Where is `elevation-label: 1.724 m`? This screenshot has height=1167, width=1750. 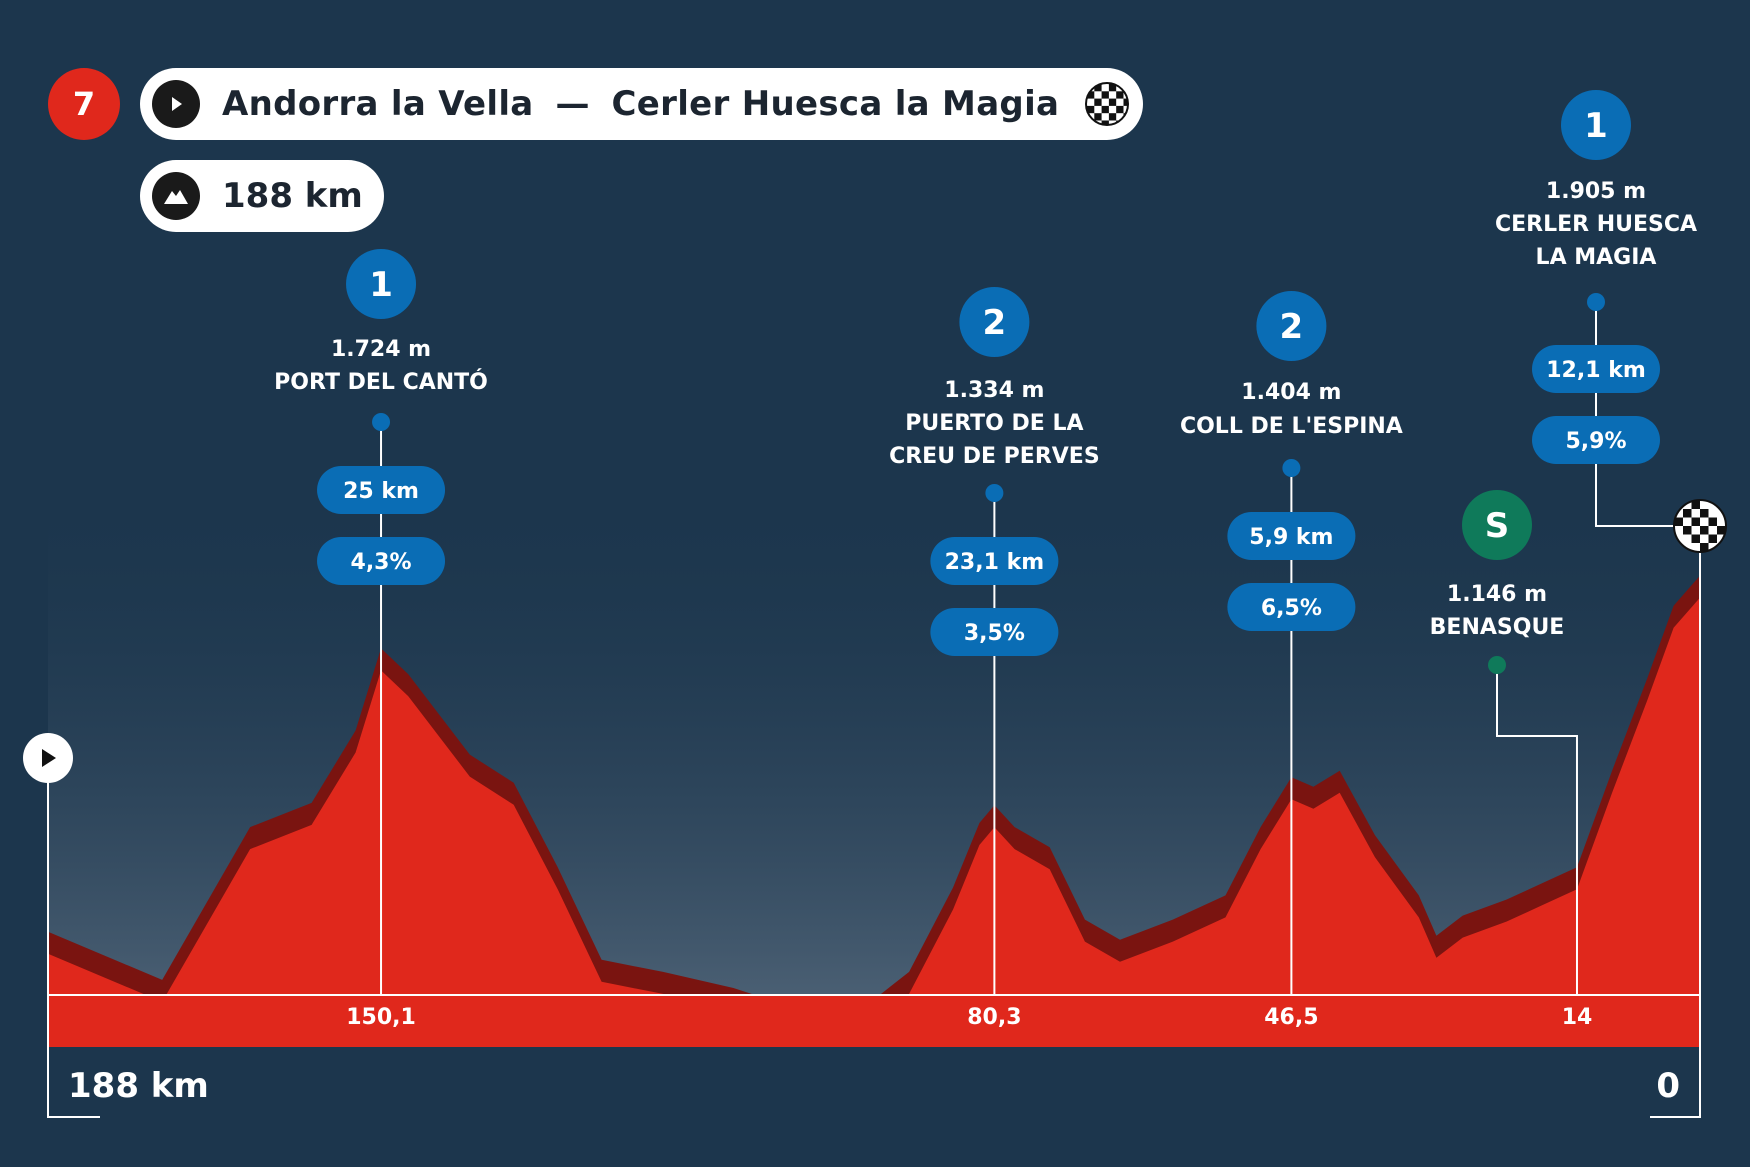
elevation-label: 1.724 m is located at coordinates (381, 349).